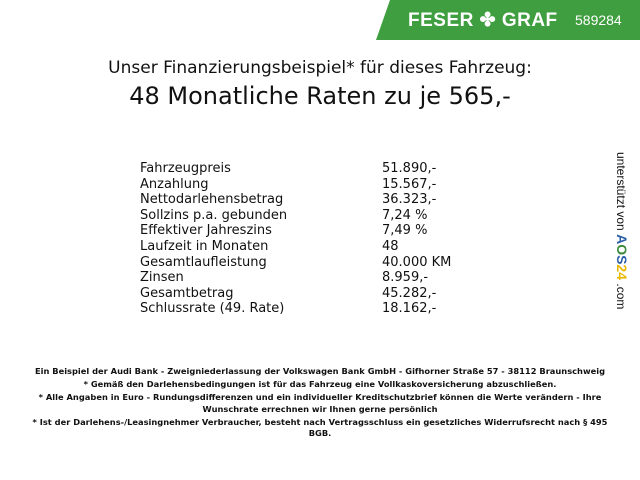  Describe the element at coordinates (300, 169) in the screenshot. I see `table-row: Fahrzeugpreis 51.890,-` at that location.